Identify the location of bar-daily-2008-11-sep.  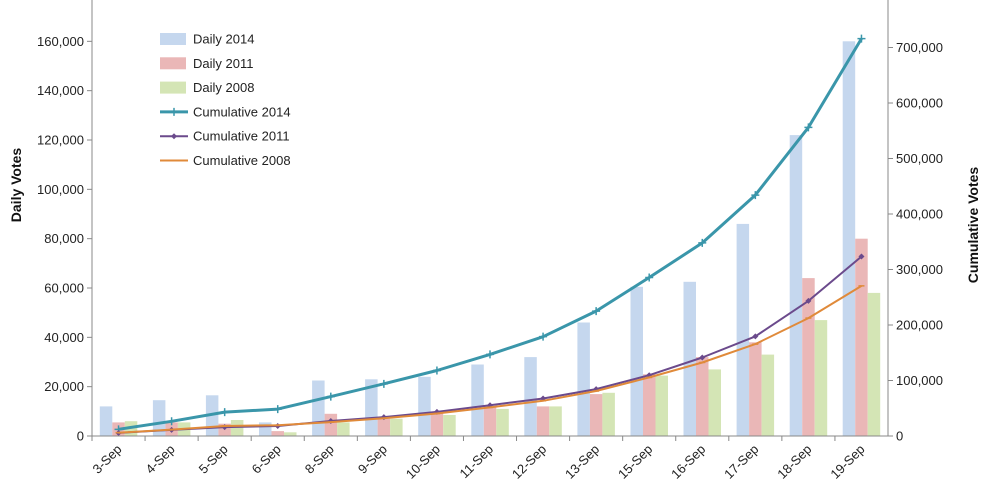
(502, 422).